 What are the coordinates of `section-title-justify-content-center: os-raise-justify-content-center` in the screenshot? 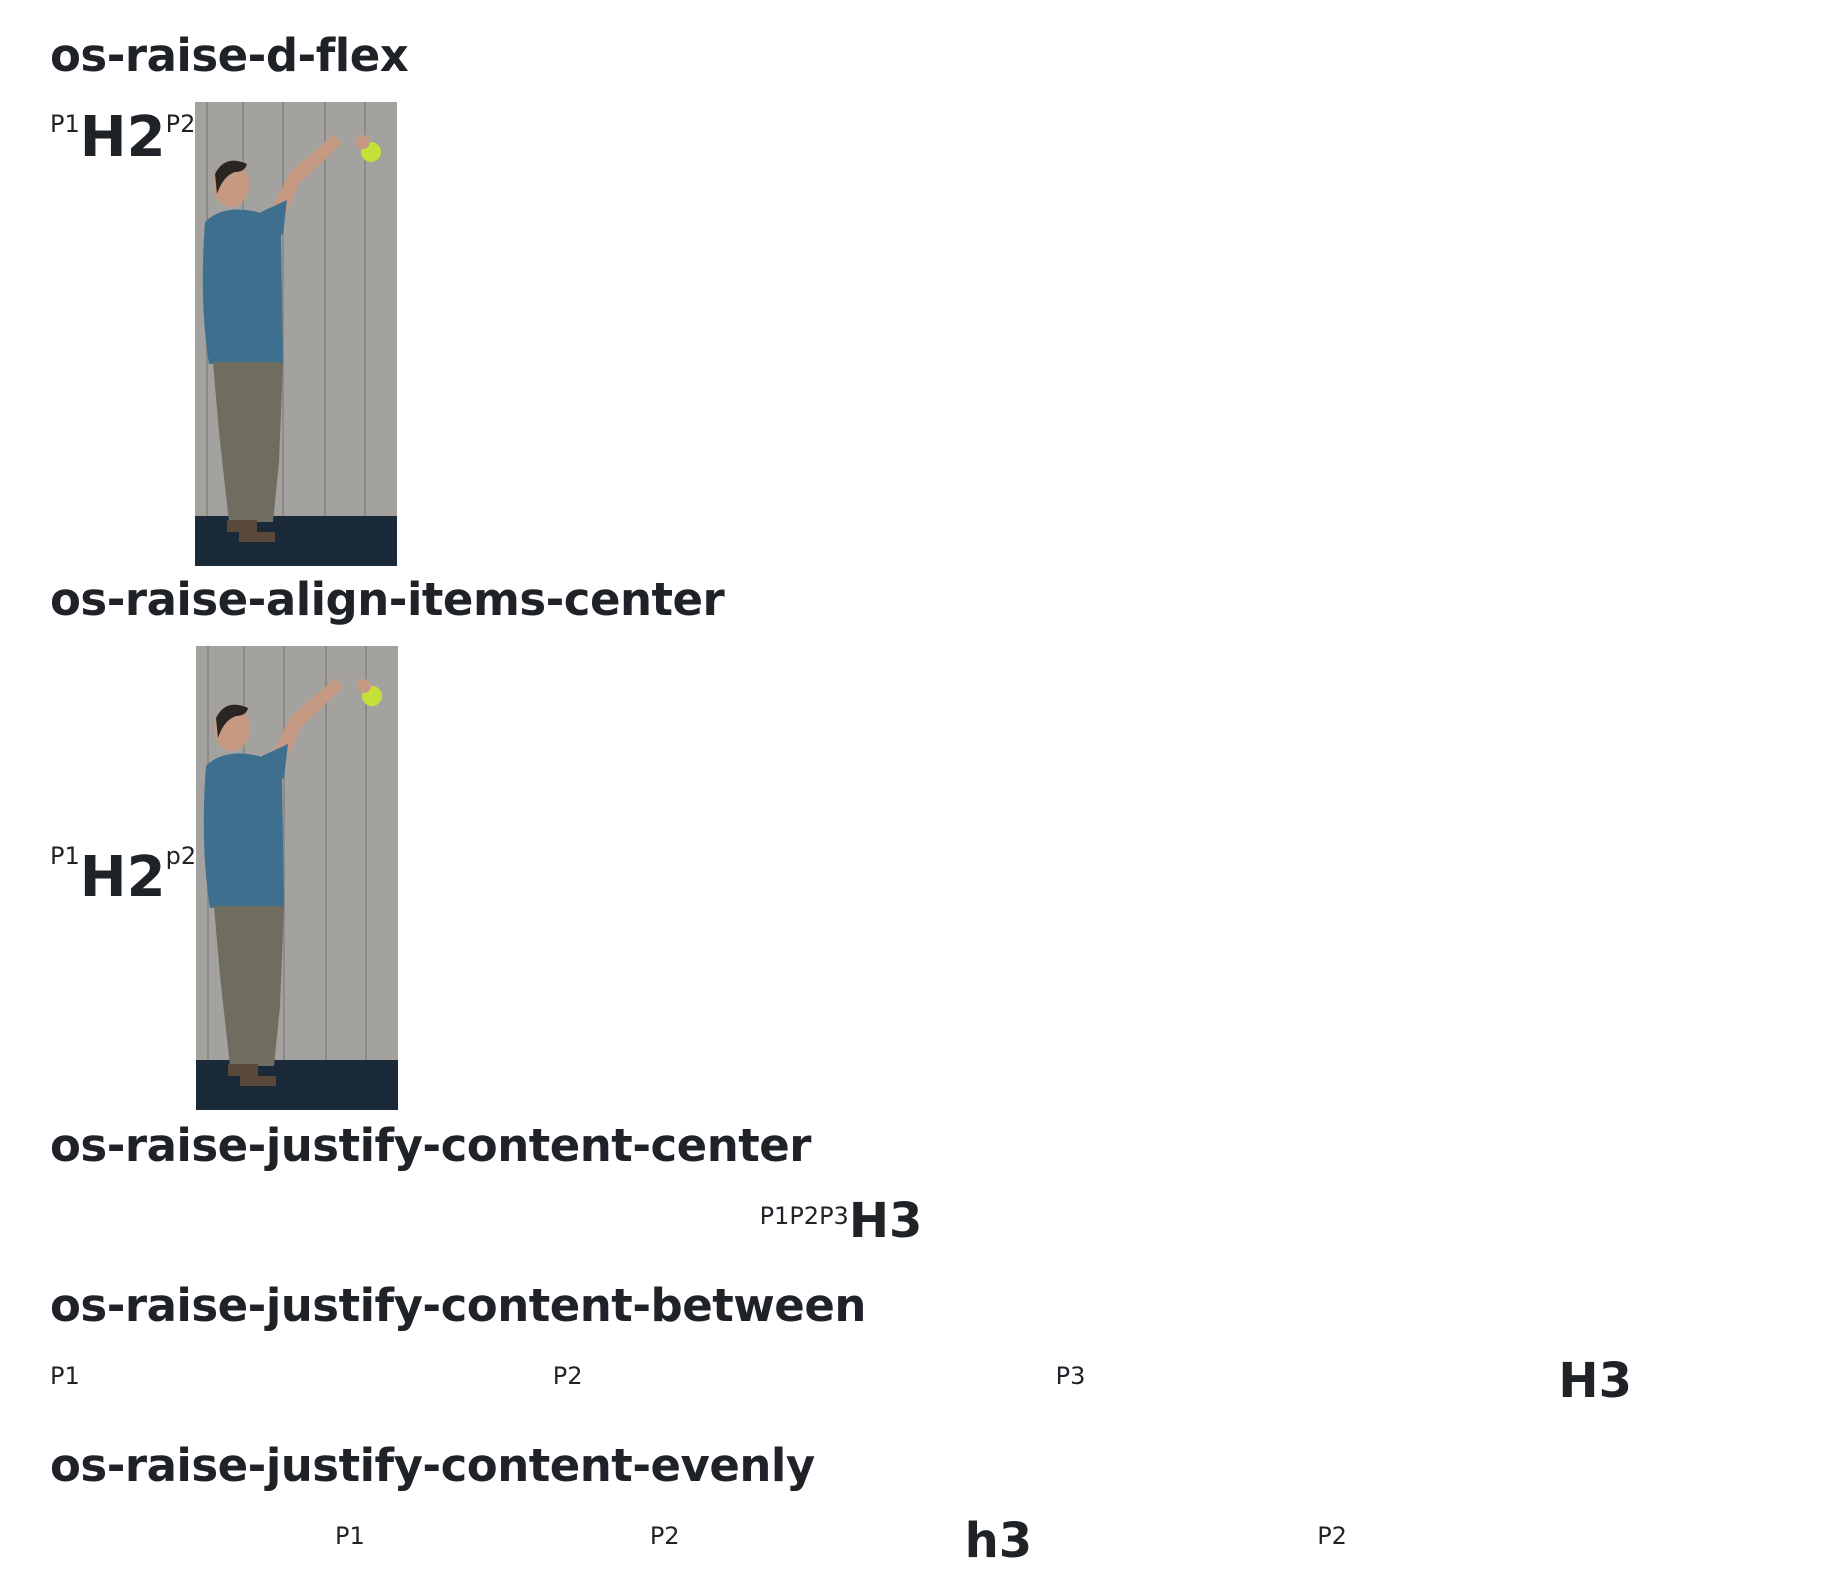 It's located at (430, 1145).